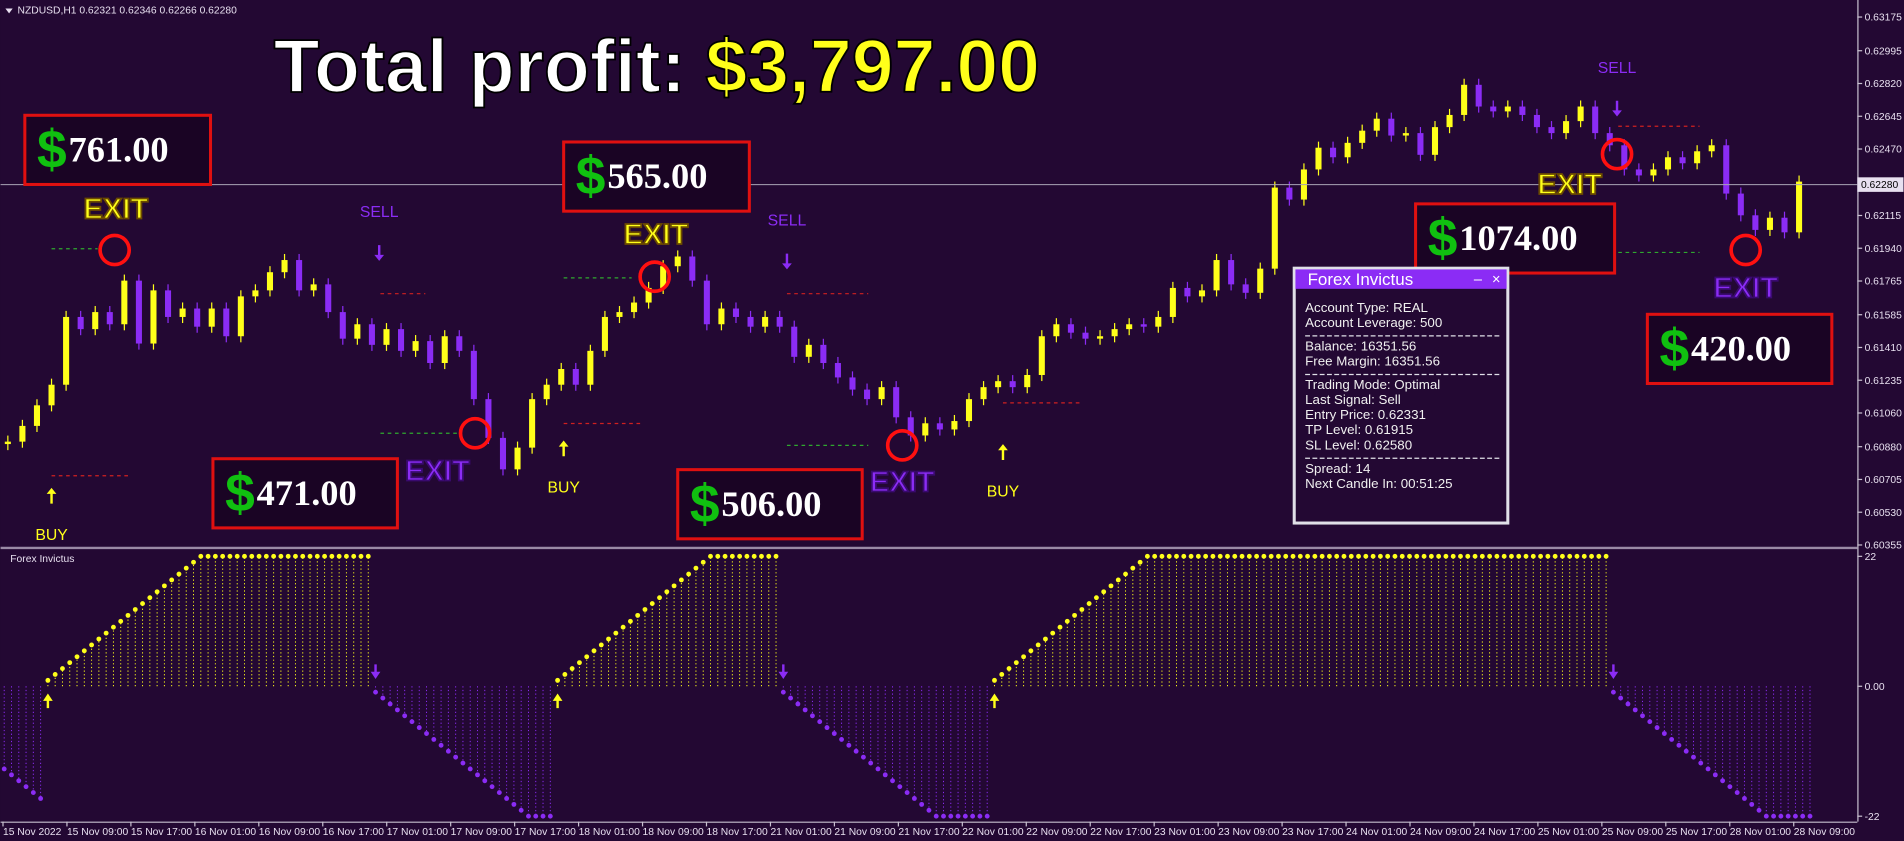 This screenshot has height=841, width=1904. Describe the element at coordinates (354, 832) in the screenshot. I see `time-label: 16 Nov 17:00` at that location.